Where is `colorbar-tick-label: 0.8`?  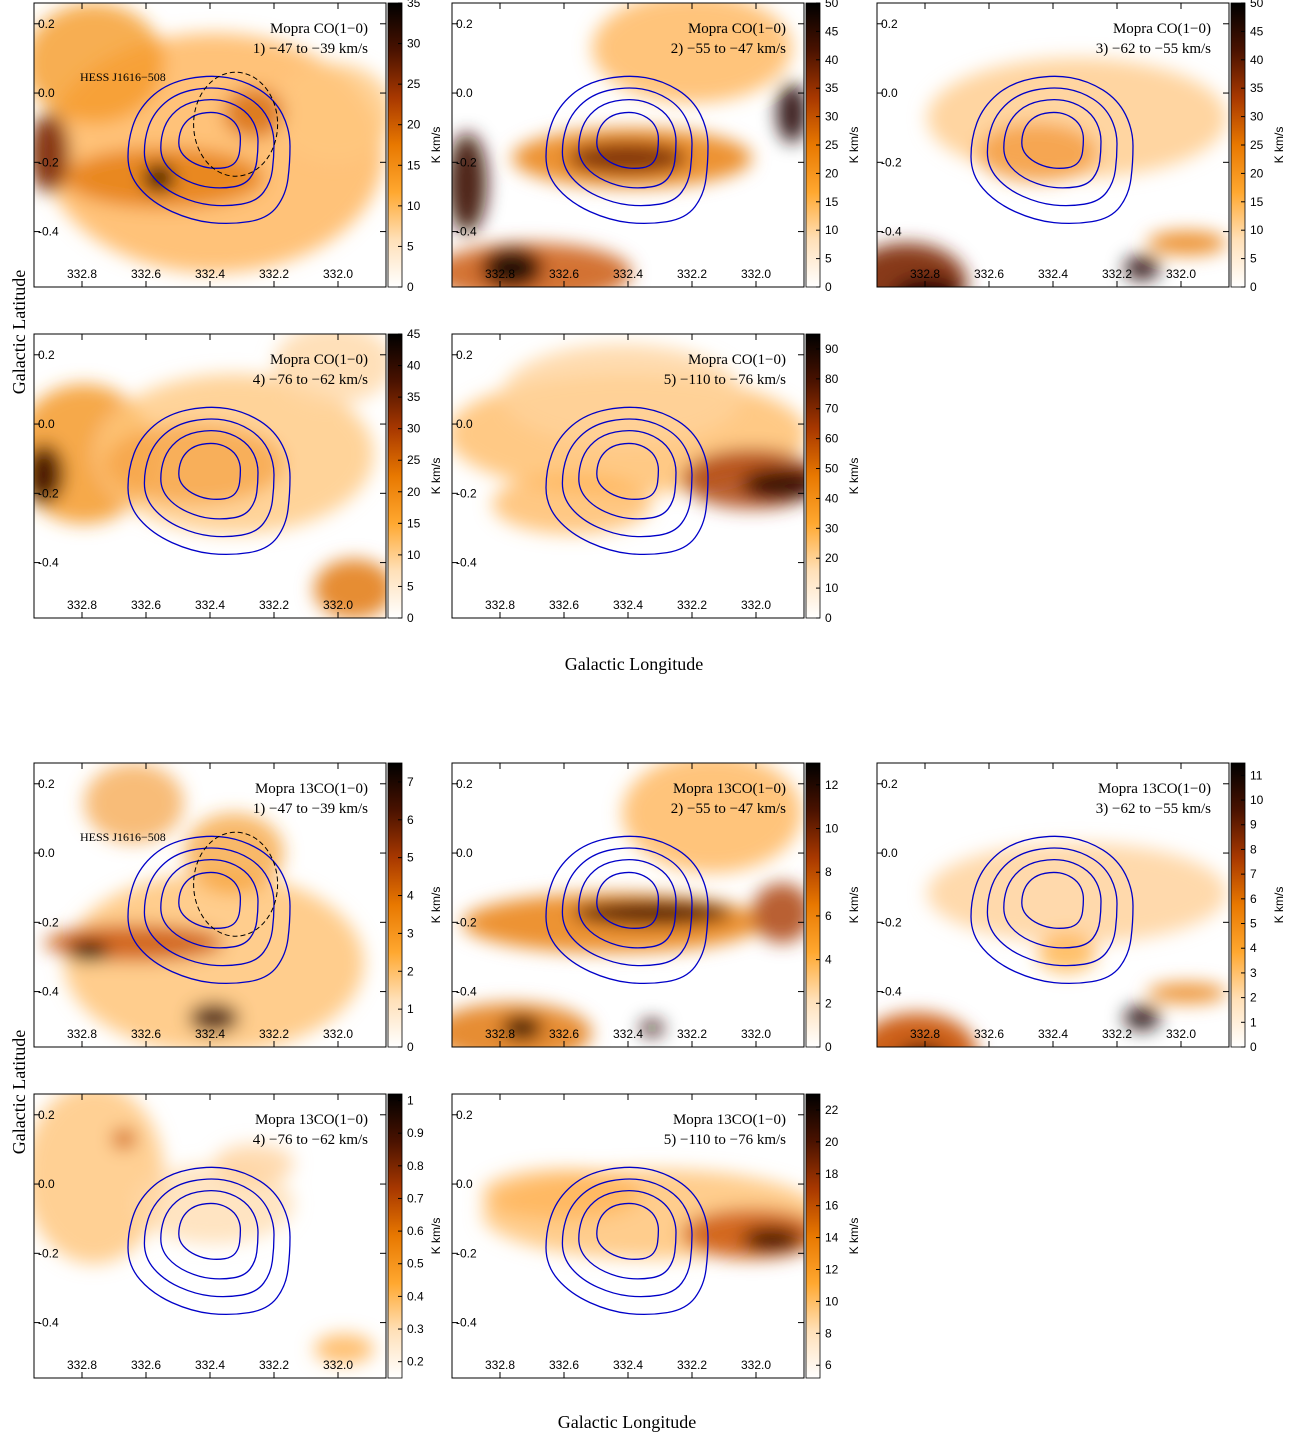 colorbar-tick-label: 0.8 is located at coordinates (415, 1166).